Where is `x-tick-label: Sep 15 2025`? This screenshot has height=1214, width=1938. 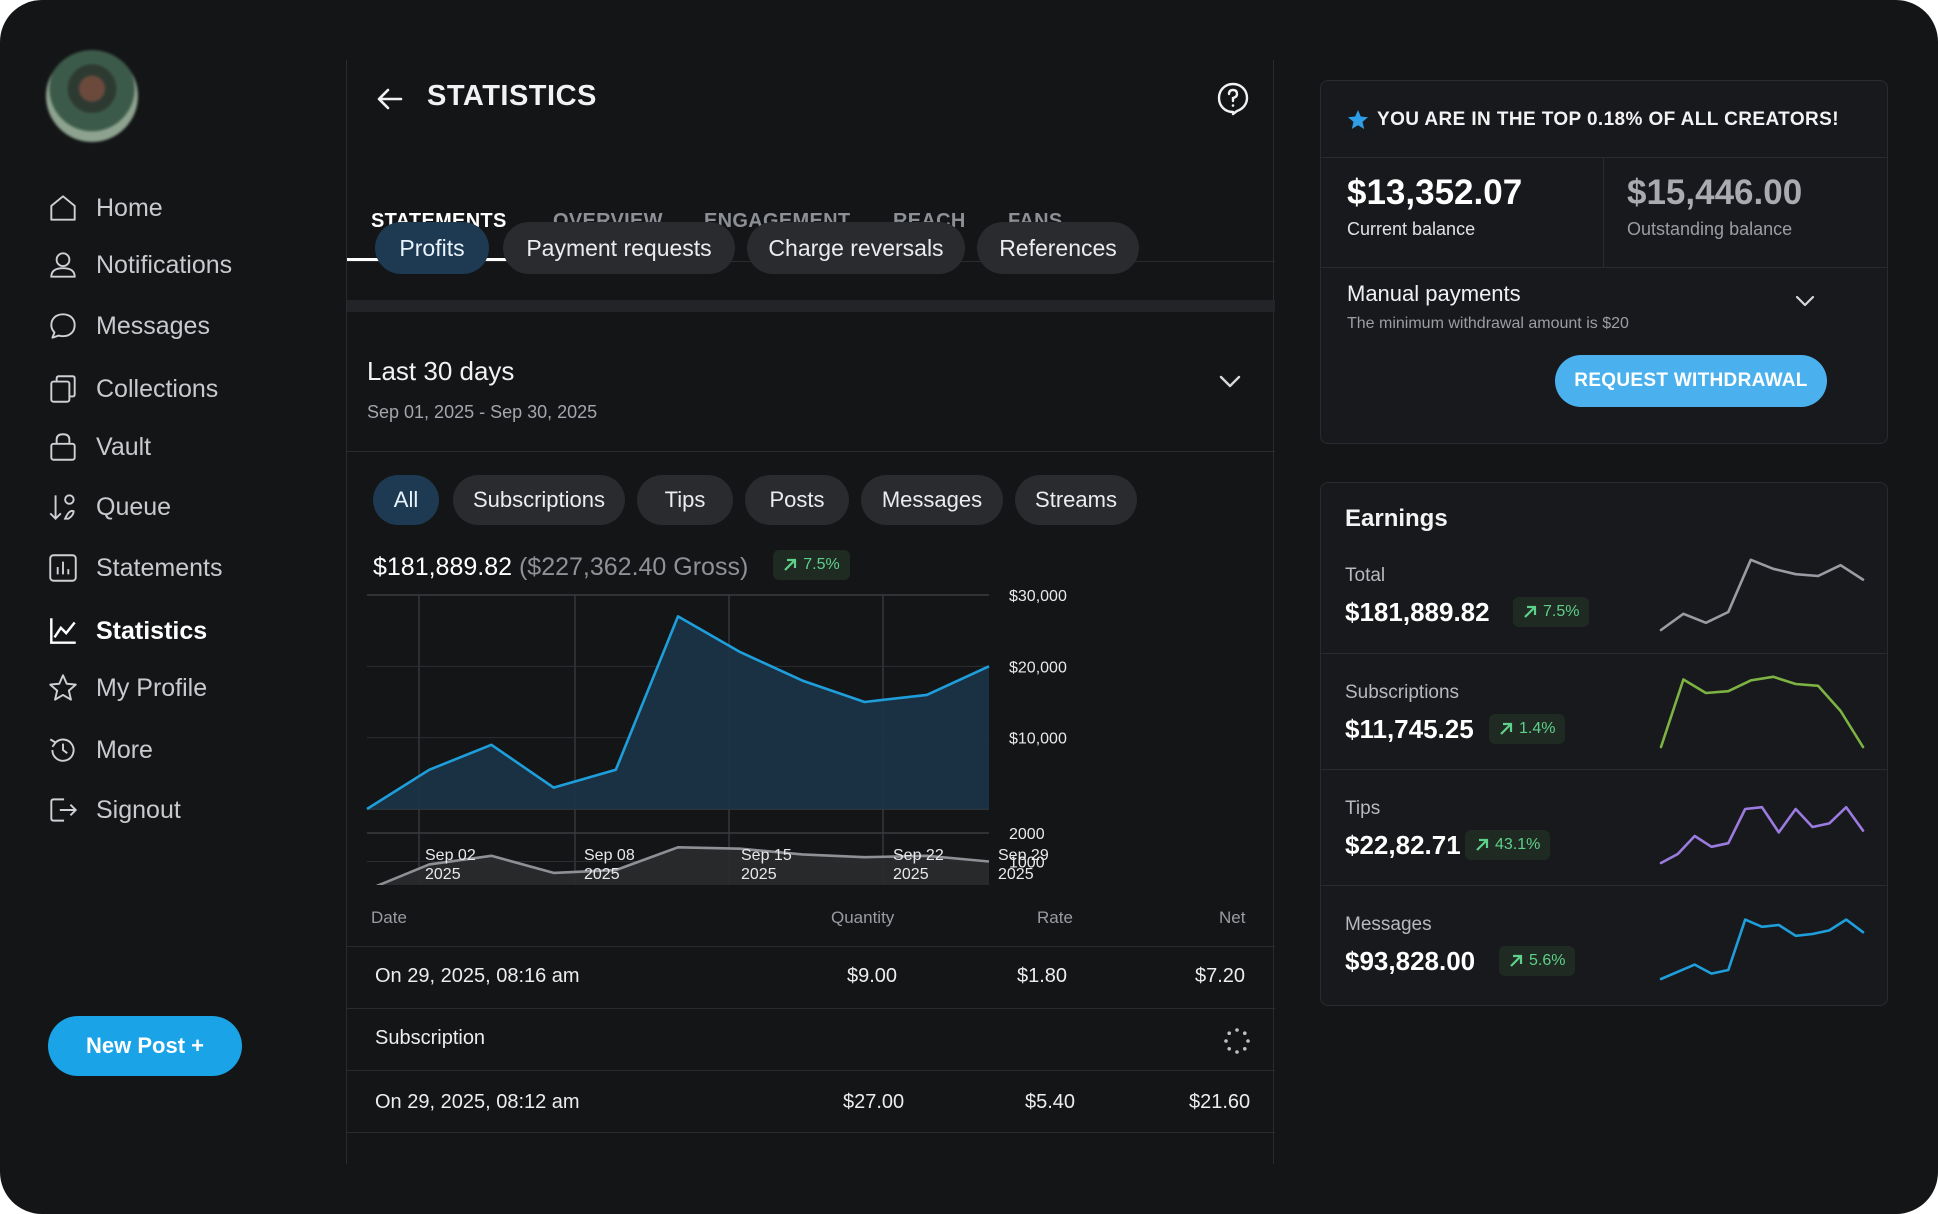 x-tick-label: Sep 15 2025 is located at coordinates (766, 865).